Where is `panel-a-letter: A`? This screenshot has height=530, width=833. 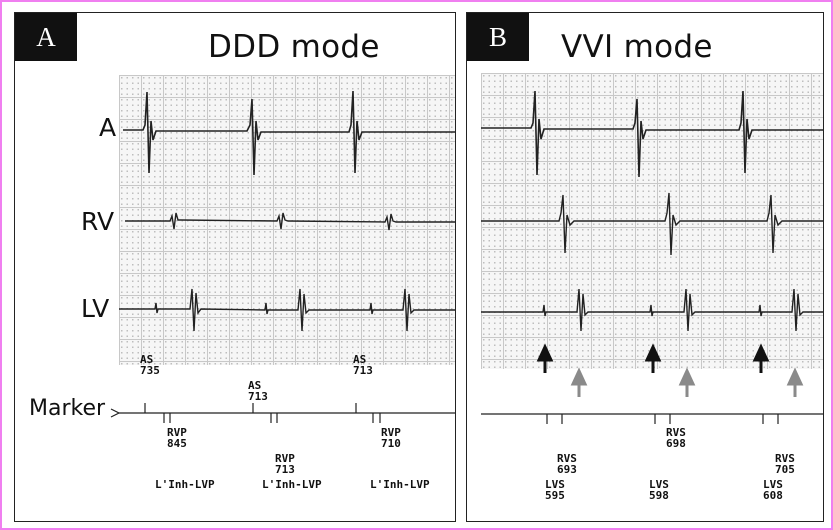
panel-a-letter: A is located at coordinates (46, 37).